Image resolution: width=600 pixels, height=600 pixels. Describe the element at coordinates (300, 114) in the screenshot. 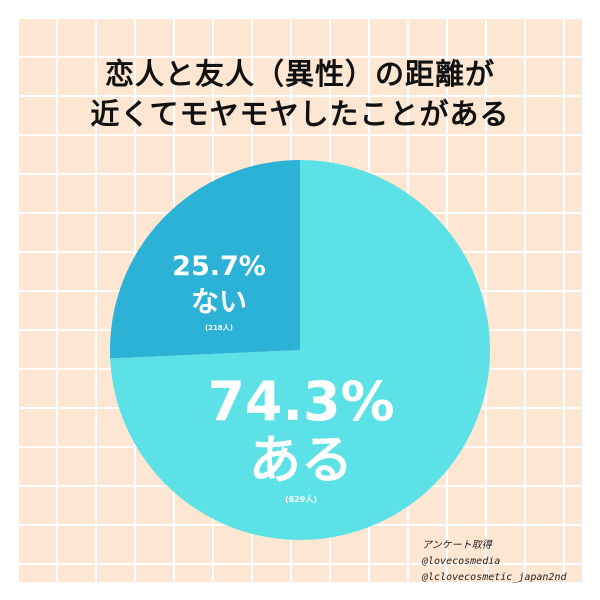

I see `chart-title-line-2: 近くてモヤモヤしたことがある` at that location.